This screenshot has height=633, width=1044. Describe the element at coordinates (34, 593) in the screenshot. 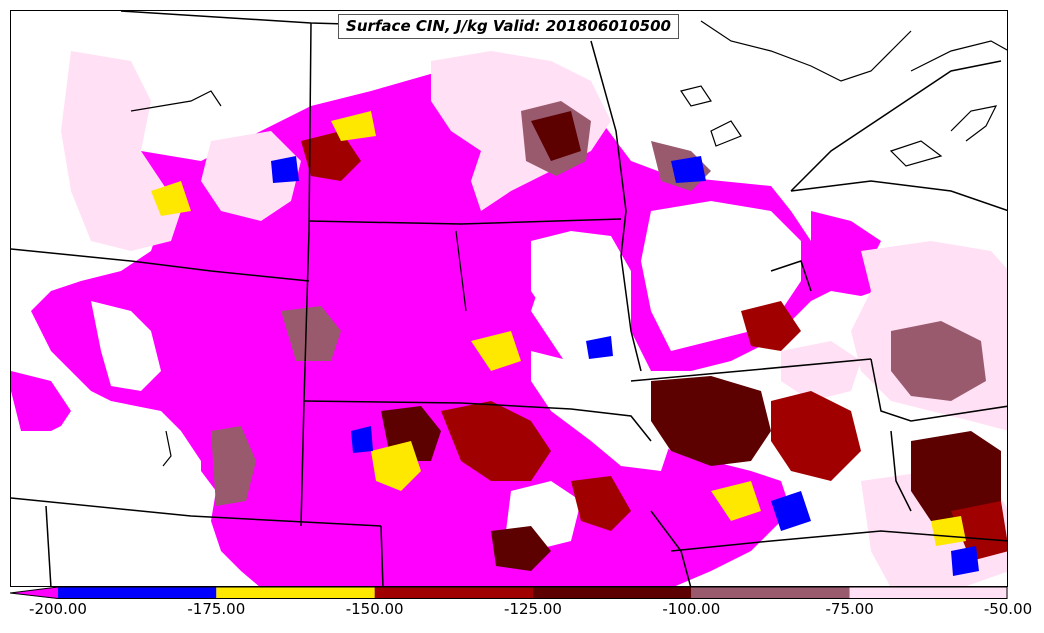

I see `colorbar-under-triangle` at that location.